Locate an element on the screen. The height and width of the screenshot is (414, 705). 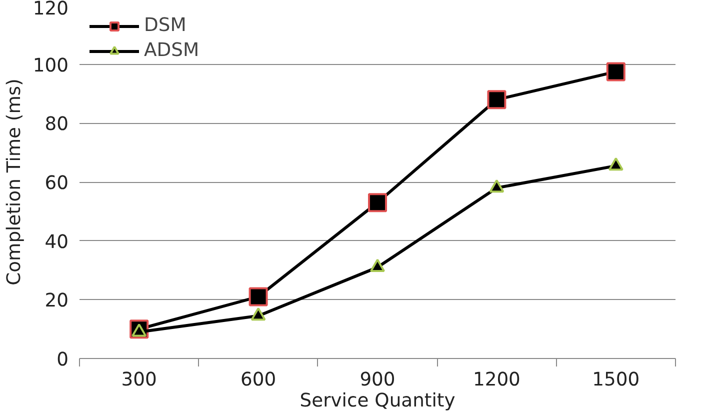
y-axis-title: Completion Time (ms) is located at coordinates (14, 182).